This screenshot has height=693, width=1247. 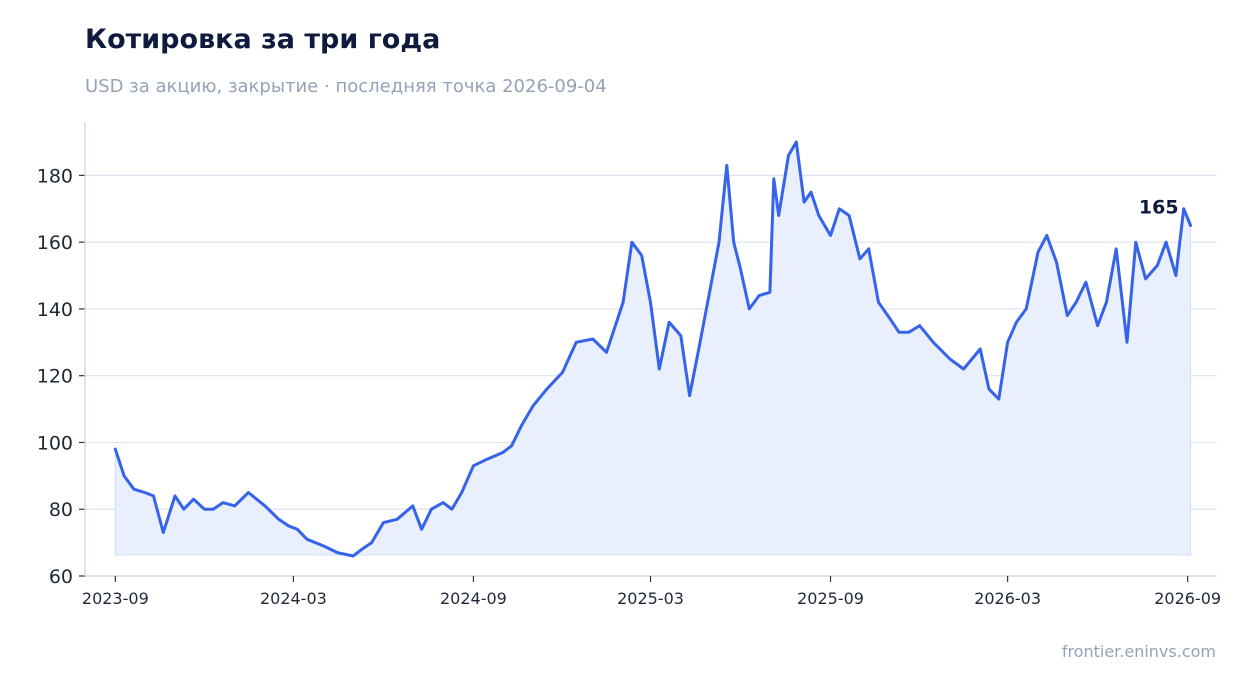 I want to click on source-link: frontier.eninvs.com, so click(x=1138, y=651).